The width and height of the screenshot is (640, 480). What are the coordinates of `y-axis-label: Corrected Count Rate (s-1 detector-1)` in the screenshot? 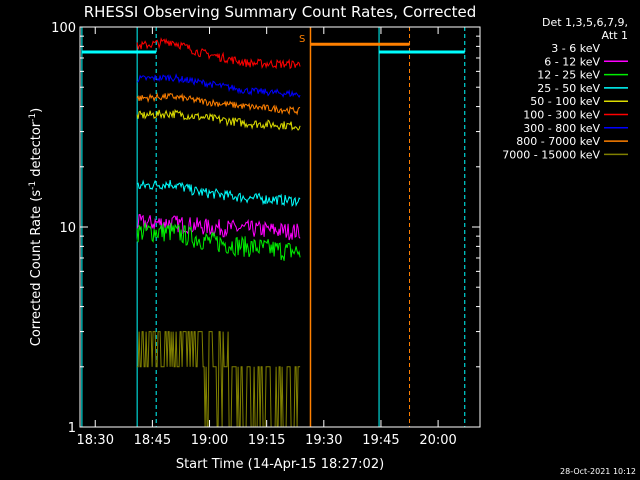 It's located at (36, 227).